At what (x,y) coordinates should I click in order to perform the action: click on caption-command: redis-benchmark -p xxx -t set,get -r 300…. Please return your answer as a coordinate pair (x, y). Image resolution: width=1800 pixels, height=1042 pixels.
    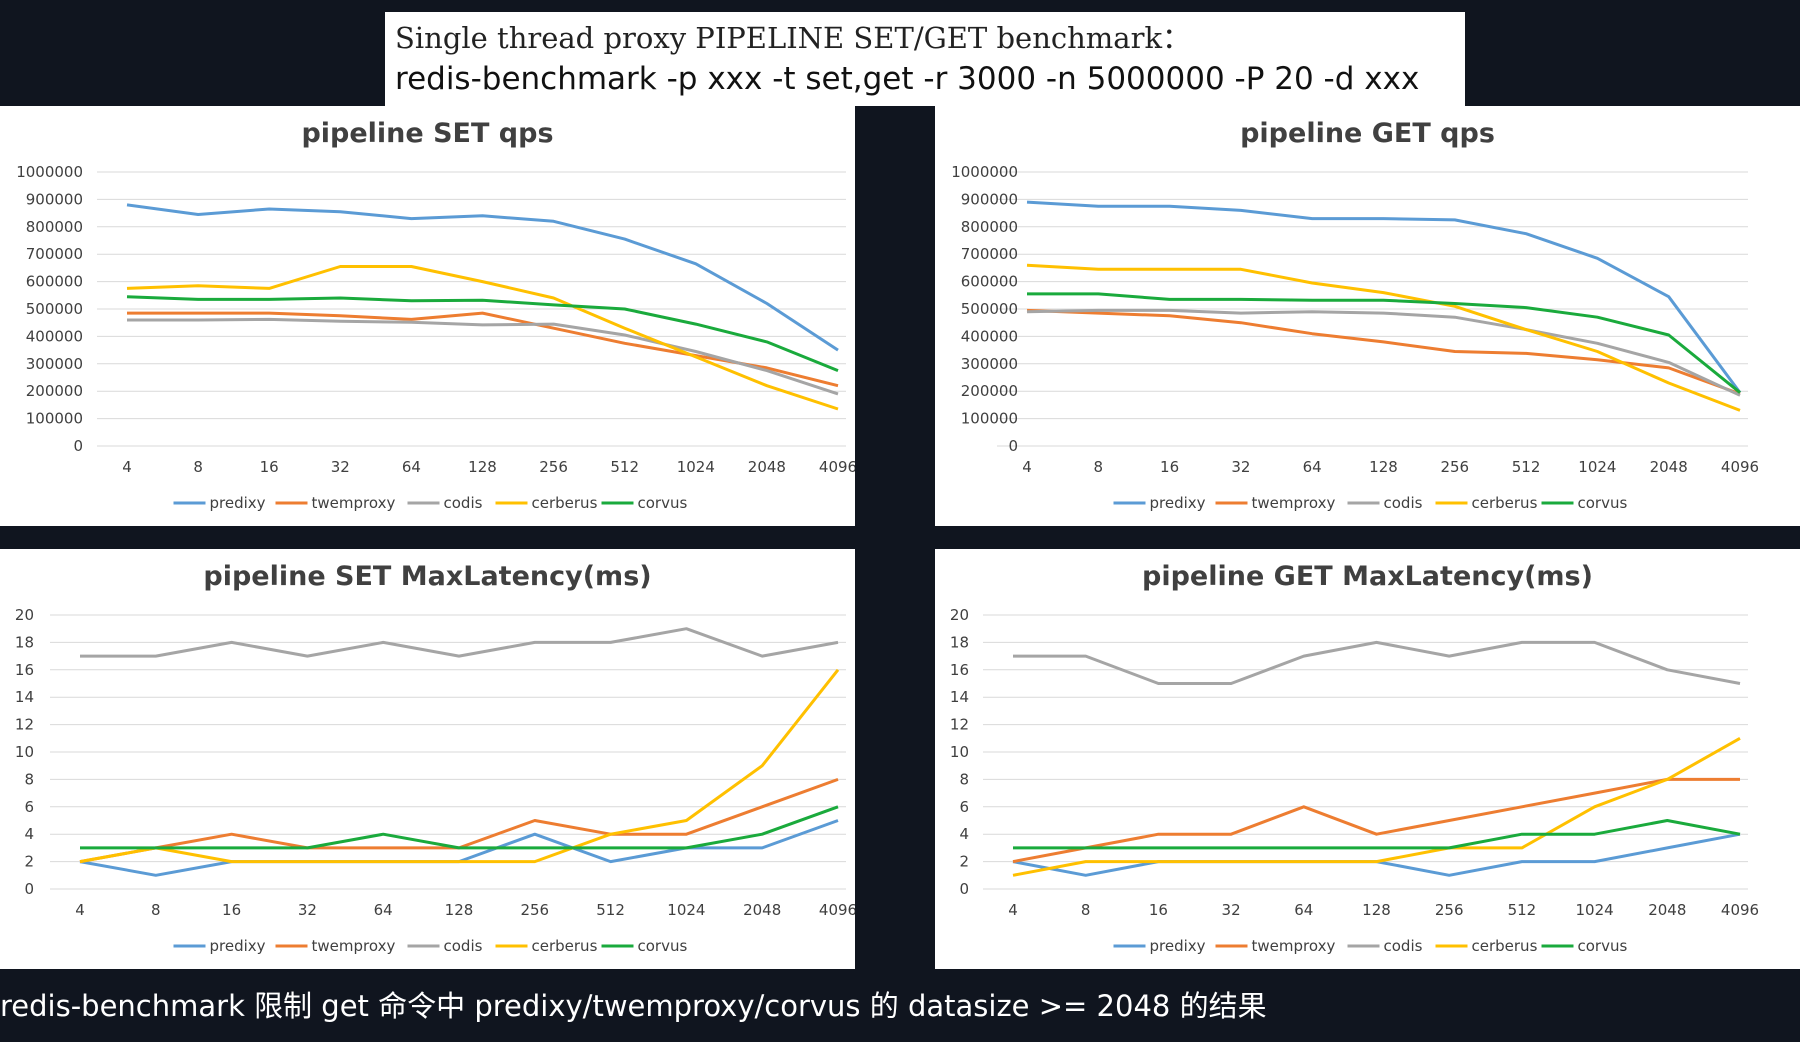
    Looking at the image, I should click on (907, 79).